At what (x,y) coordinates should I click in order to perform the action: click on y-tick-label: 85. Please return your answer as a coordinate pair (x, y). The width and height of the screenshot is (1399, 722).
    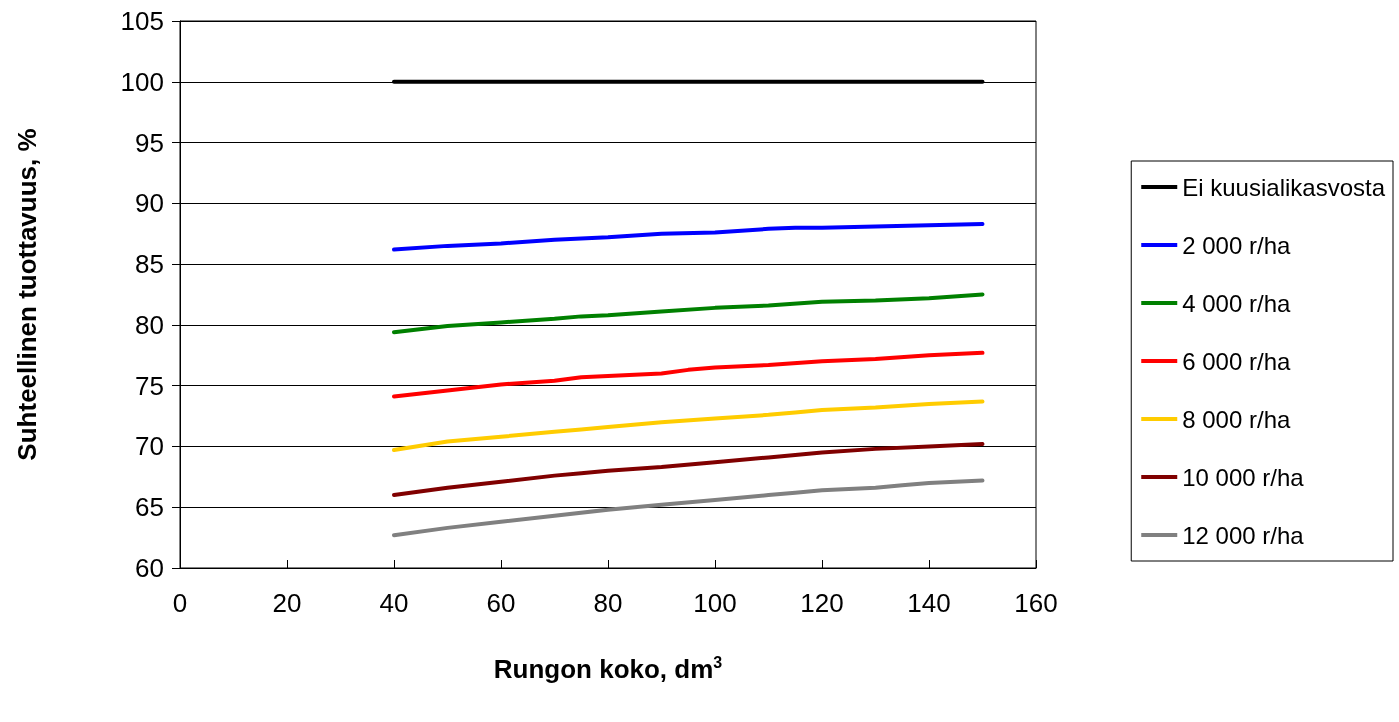
    Looking at the image, I should click on (149, 264).